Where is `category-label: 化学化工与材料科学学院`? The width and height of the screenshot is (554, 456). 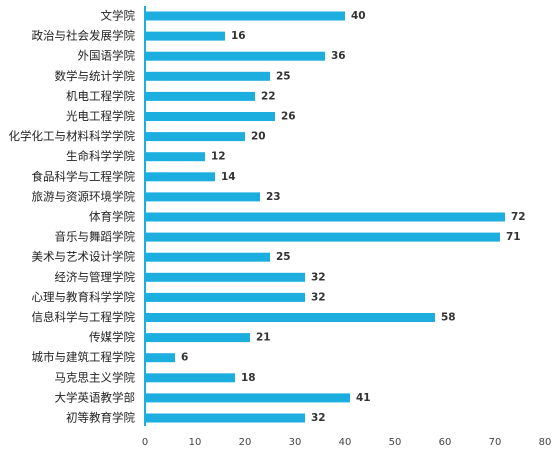
category-label: 化学化工与材料科学学院 is located at coordinates (72, 136).